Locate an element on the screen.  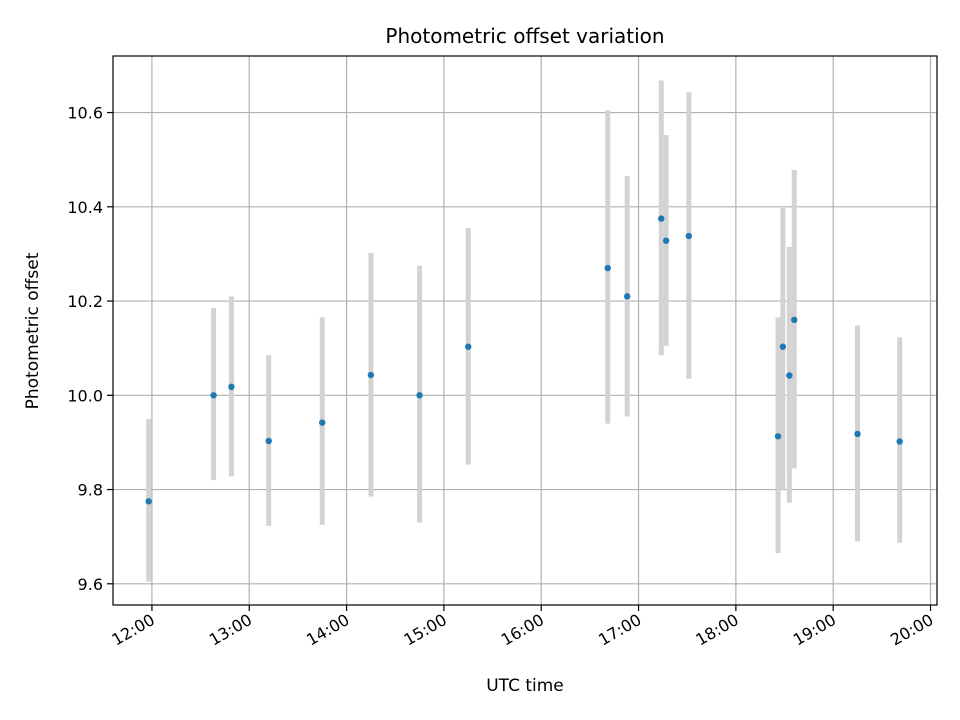
y-tick-label-1: 9.8 is located at coordinates (90, 490).